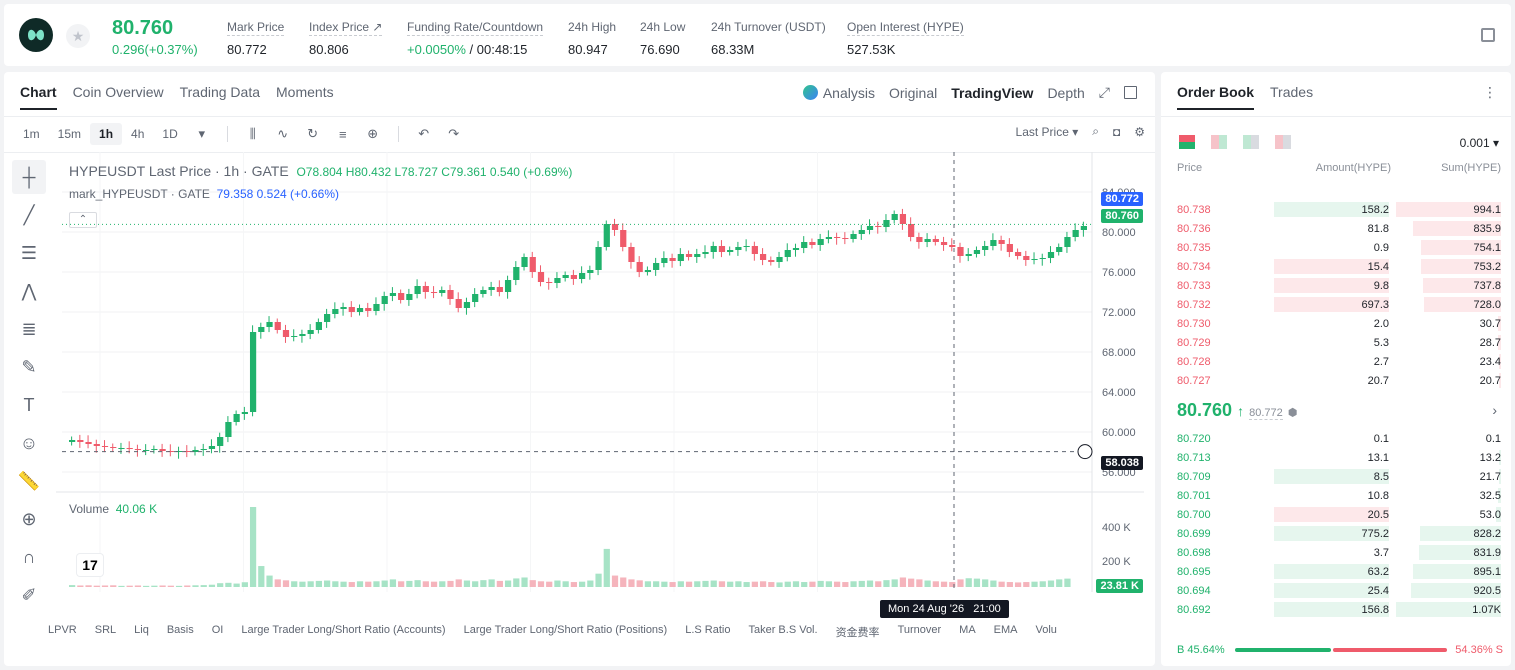 Image resolution: width=1515 pixels, height=670 pixels. I want to click on layout-asks-icon, so click(1283, 142).